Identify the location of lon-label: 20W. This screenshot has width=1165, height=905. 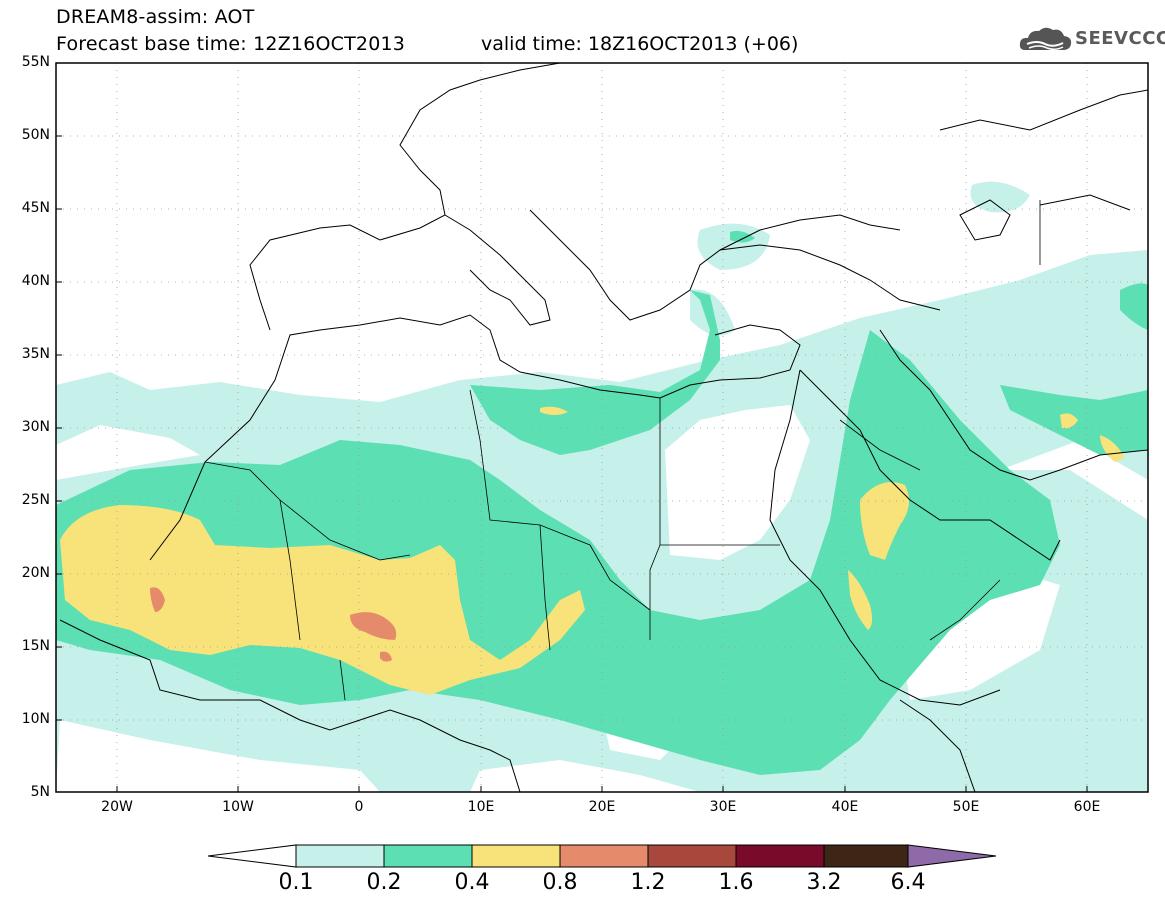
(117, 807).